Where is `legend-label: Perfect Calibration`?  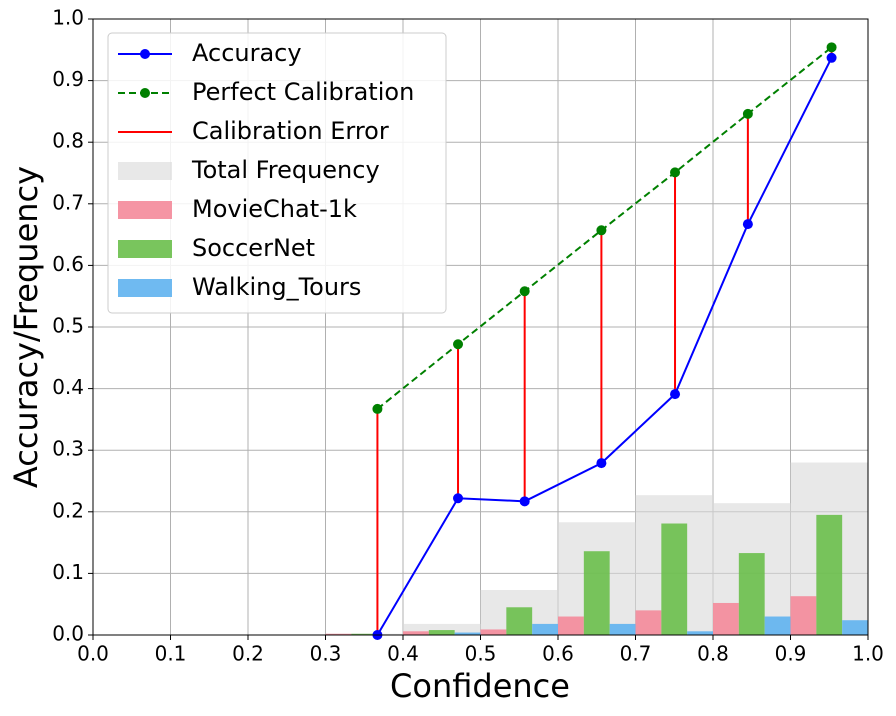 legend-label: Perfect Calibration is located at coordinates (303, 92).